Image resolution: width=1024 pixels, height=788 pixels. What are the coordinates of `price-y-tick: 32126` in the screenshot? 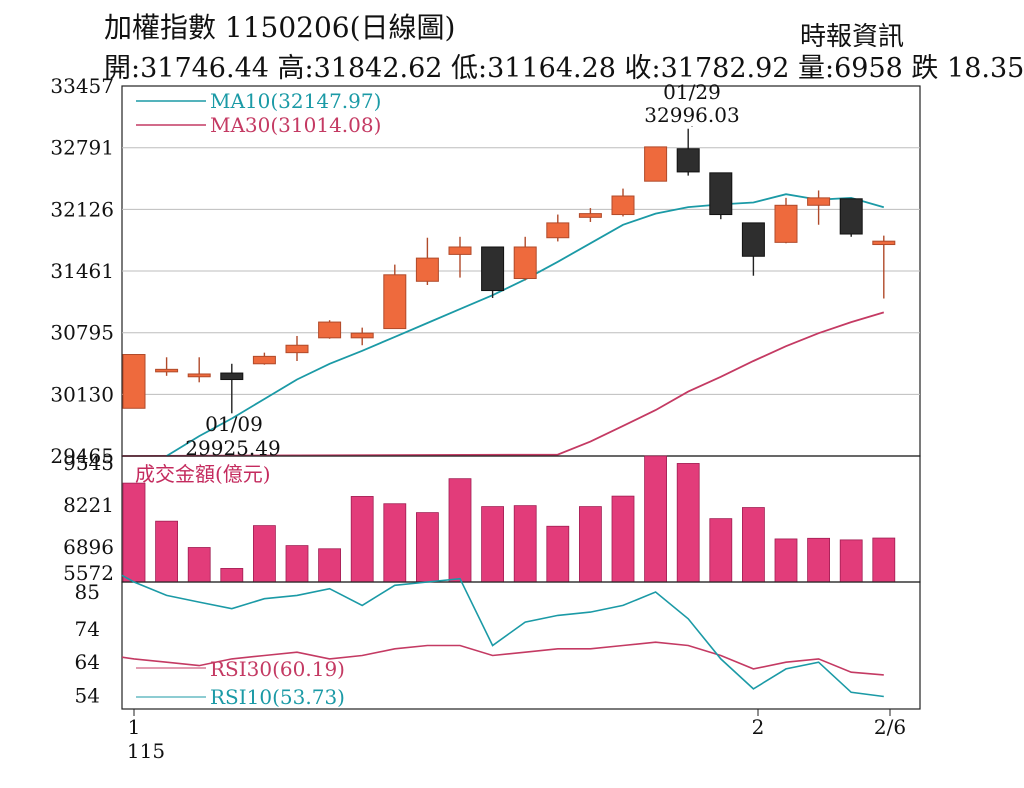 It's located at (82, 209).